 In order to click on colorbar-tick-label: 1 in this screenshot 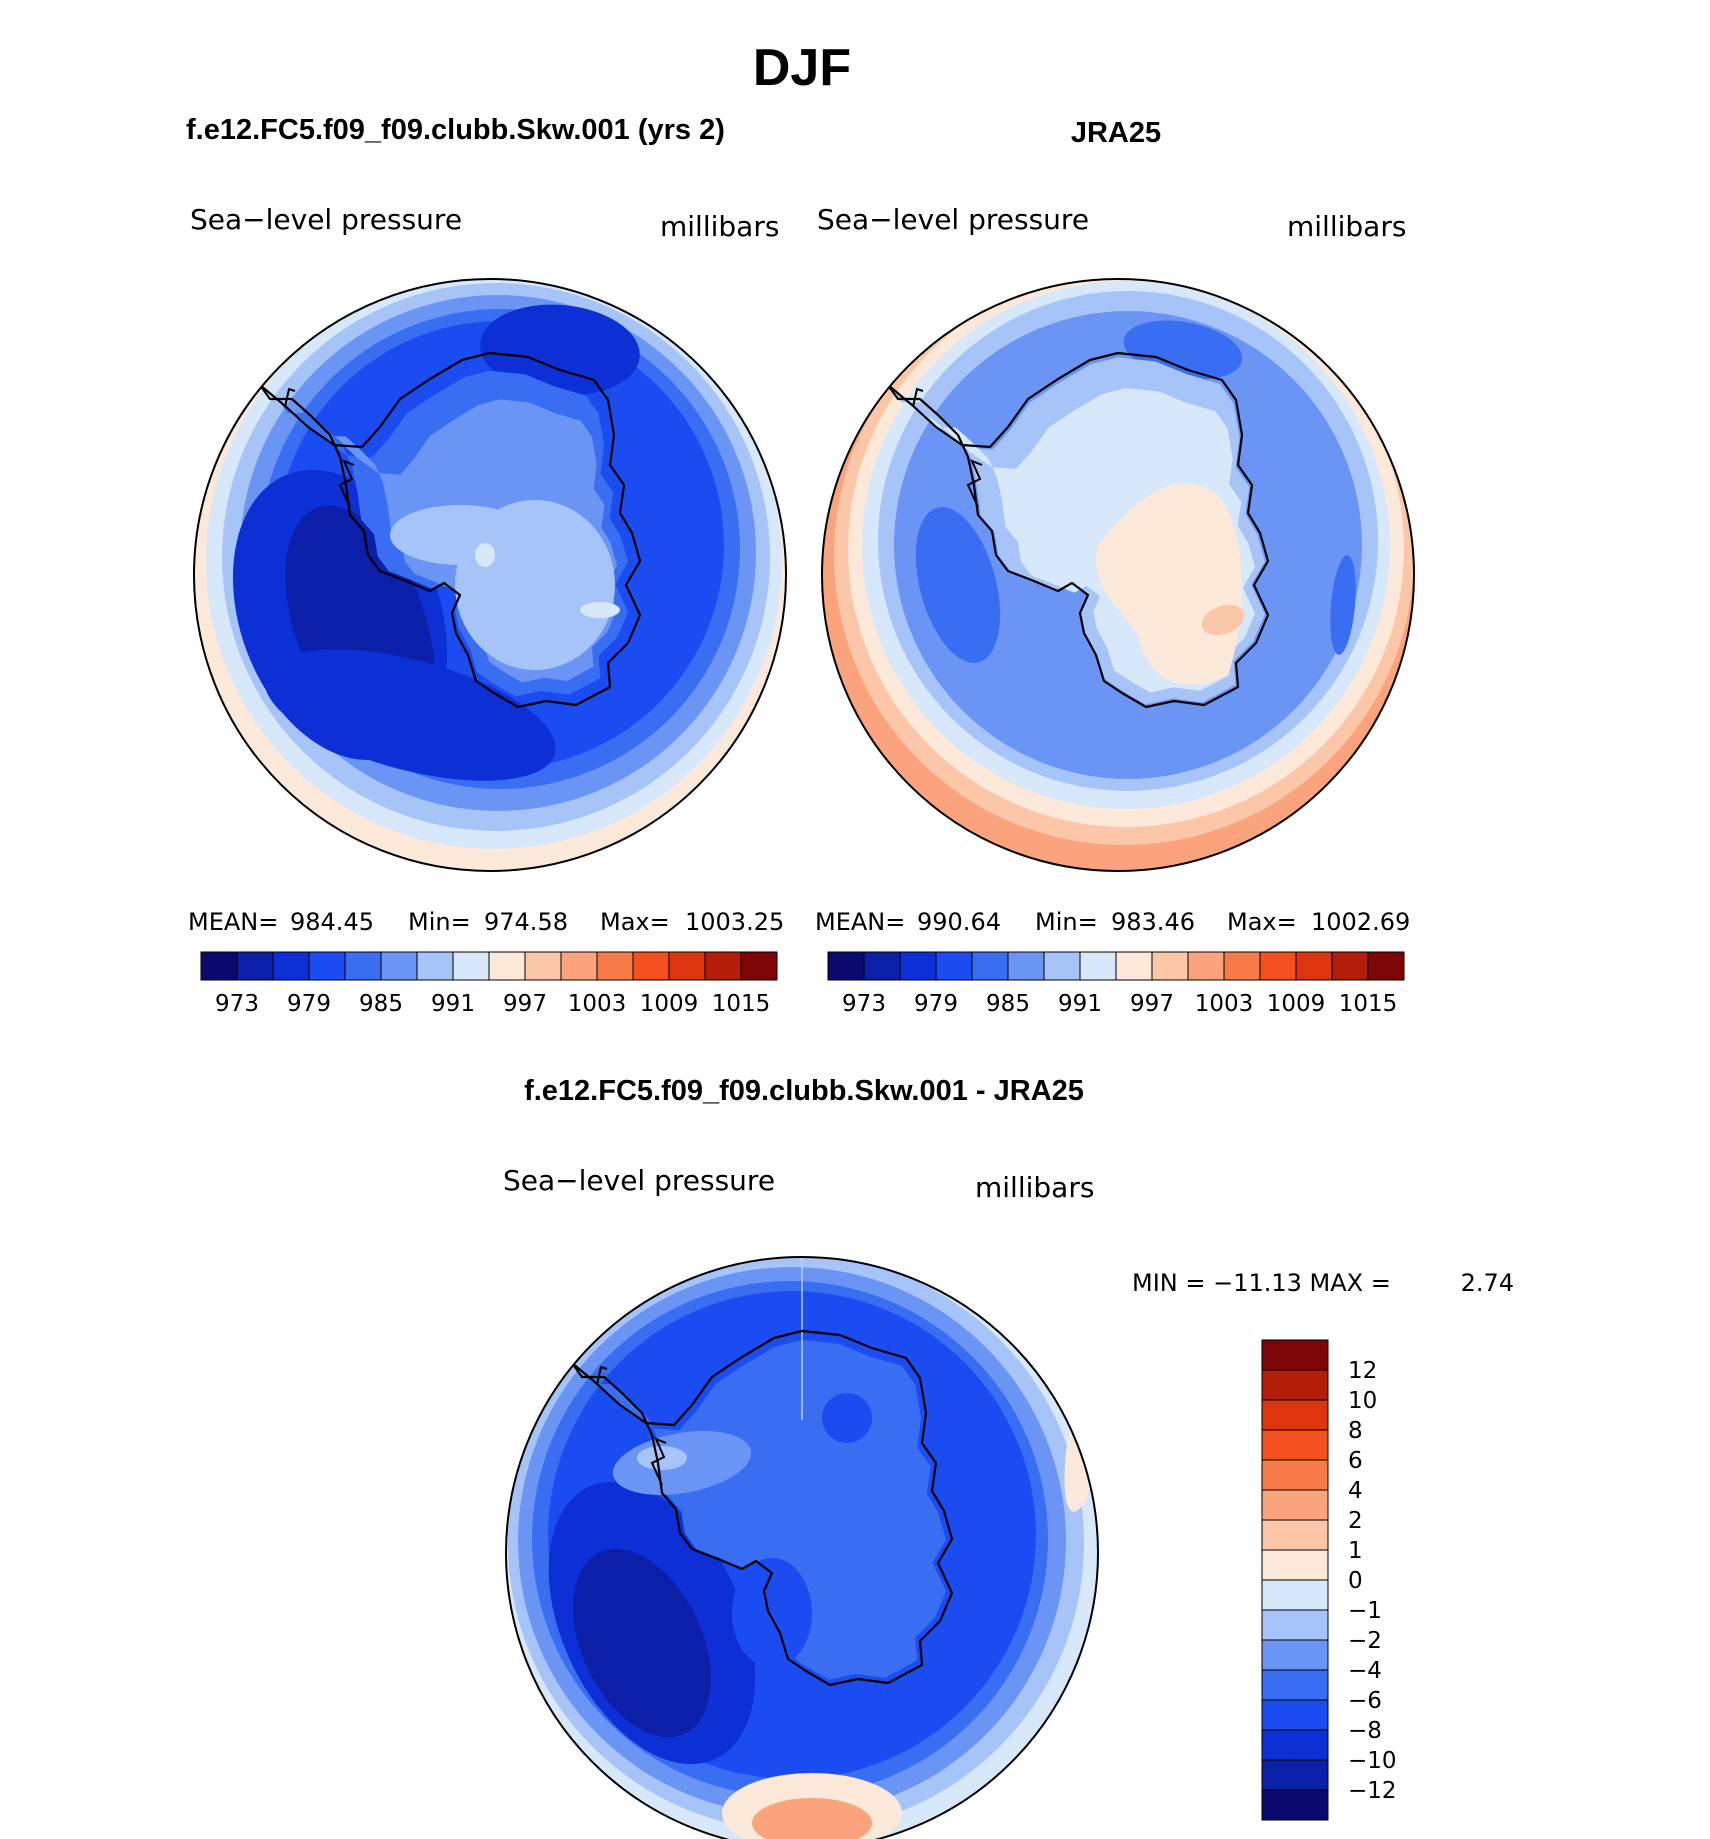, I will do `click(1355, 1551)`.